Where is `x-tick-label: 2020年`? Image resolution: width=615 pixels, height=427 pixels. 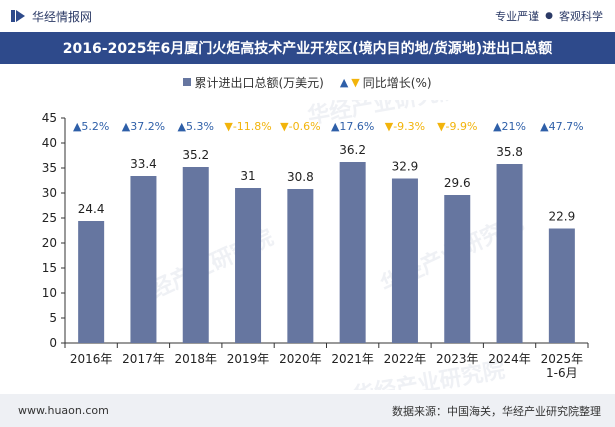 x-tick-label: 2020年 is located at coordinates (300, 359).